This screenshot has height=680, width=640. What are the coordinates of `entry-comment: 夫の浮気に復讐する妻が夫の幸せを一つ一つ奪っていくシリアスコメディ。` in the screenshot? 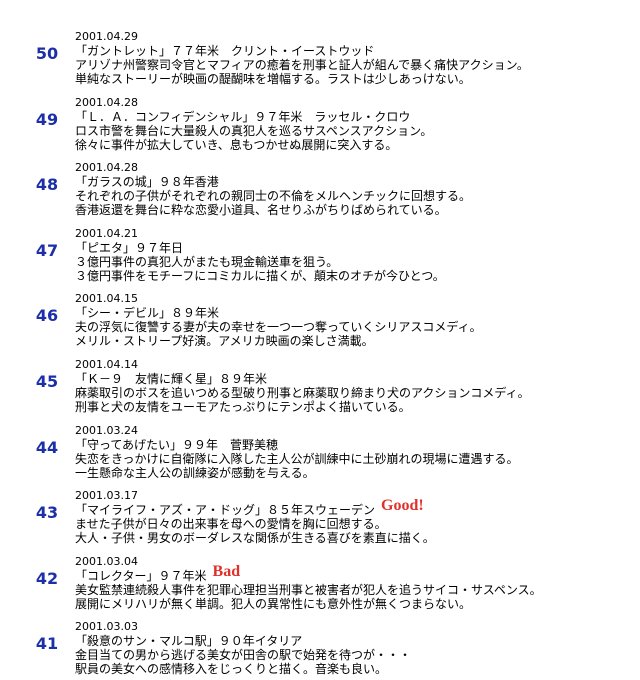 It's located at (278, 327).